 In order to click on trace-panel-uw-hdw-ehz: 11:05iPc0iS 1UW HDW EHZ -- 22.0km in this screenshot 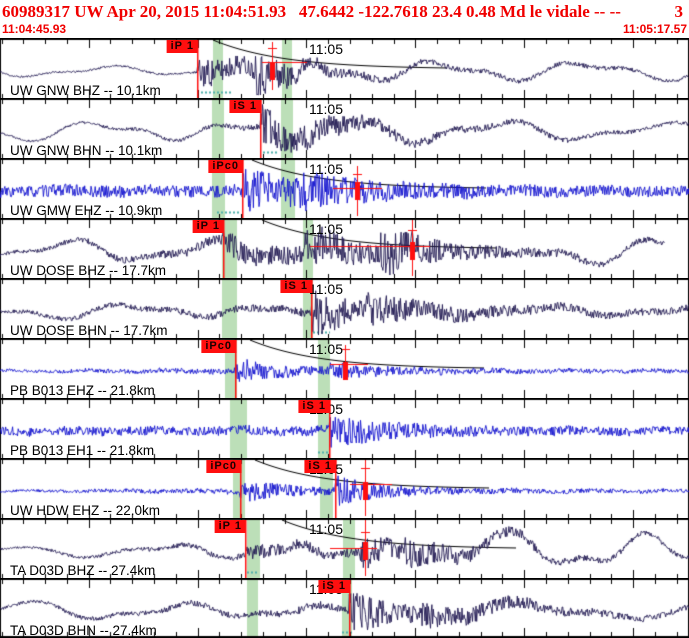, I will do `click(344, 488)`.